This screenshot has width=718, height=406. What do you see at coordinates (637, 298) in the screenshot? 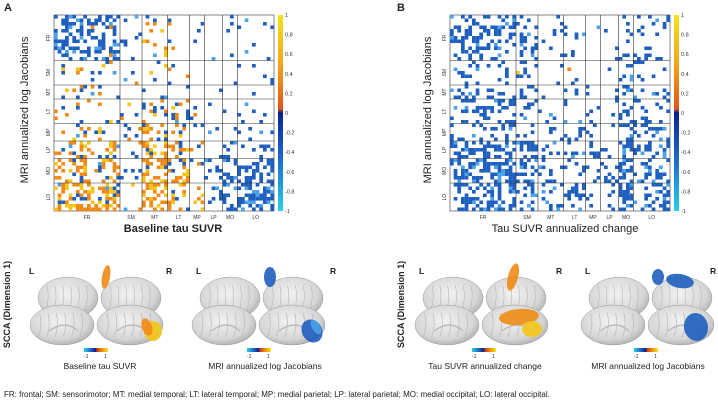
I see `brain-b2-left-lateral-sulcus` at bounding box center [637, 298].